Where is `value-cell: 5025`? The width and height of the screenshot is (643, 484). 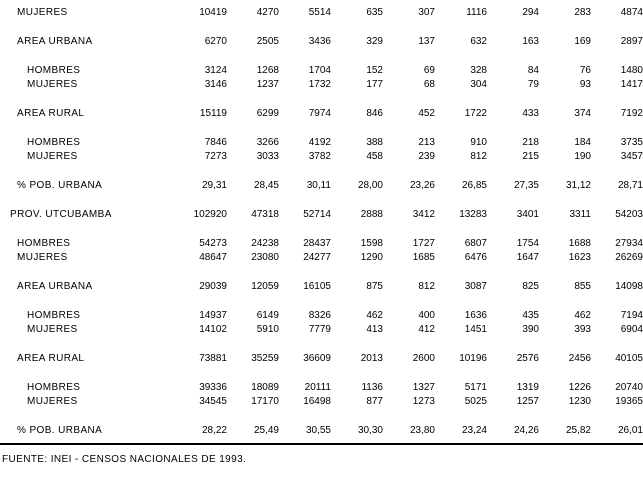 value-cell: 5025 is located at coordinates (475, 401).